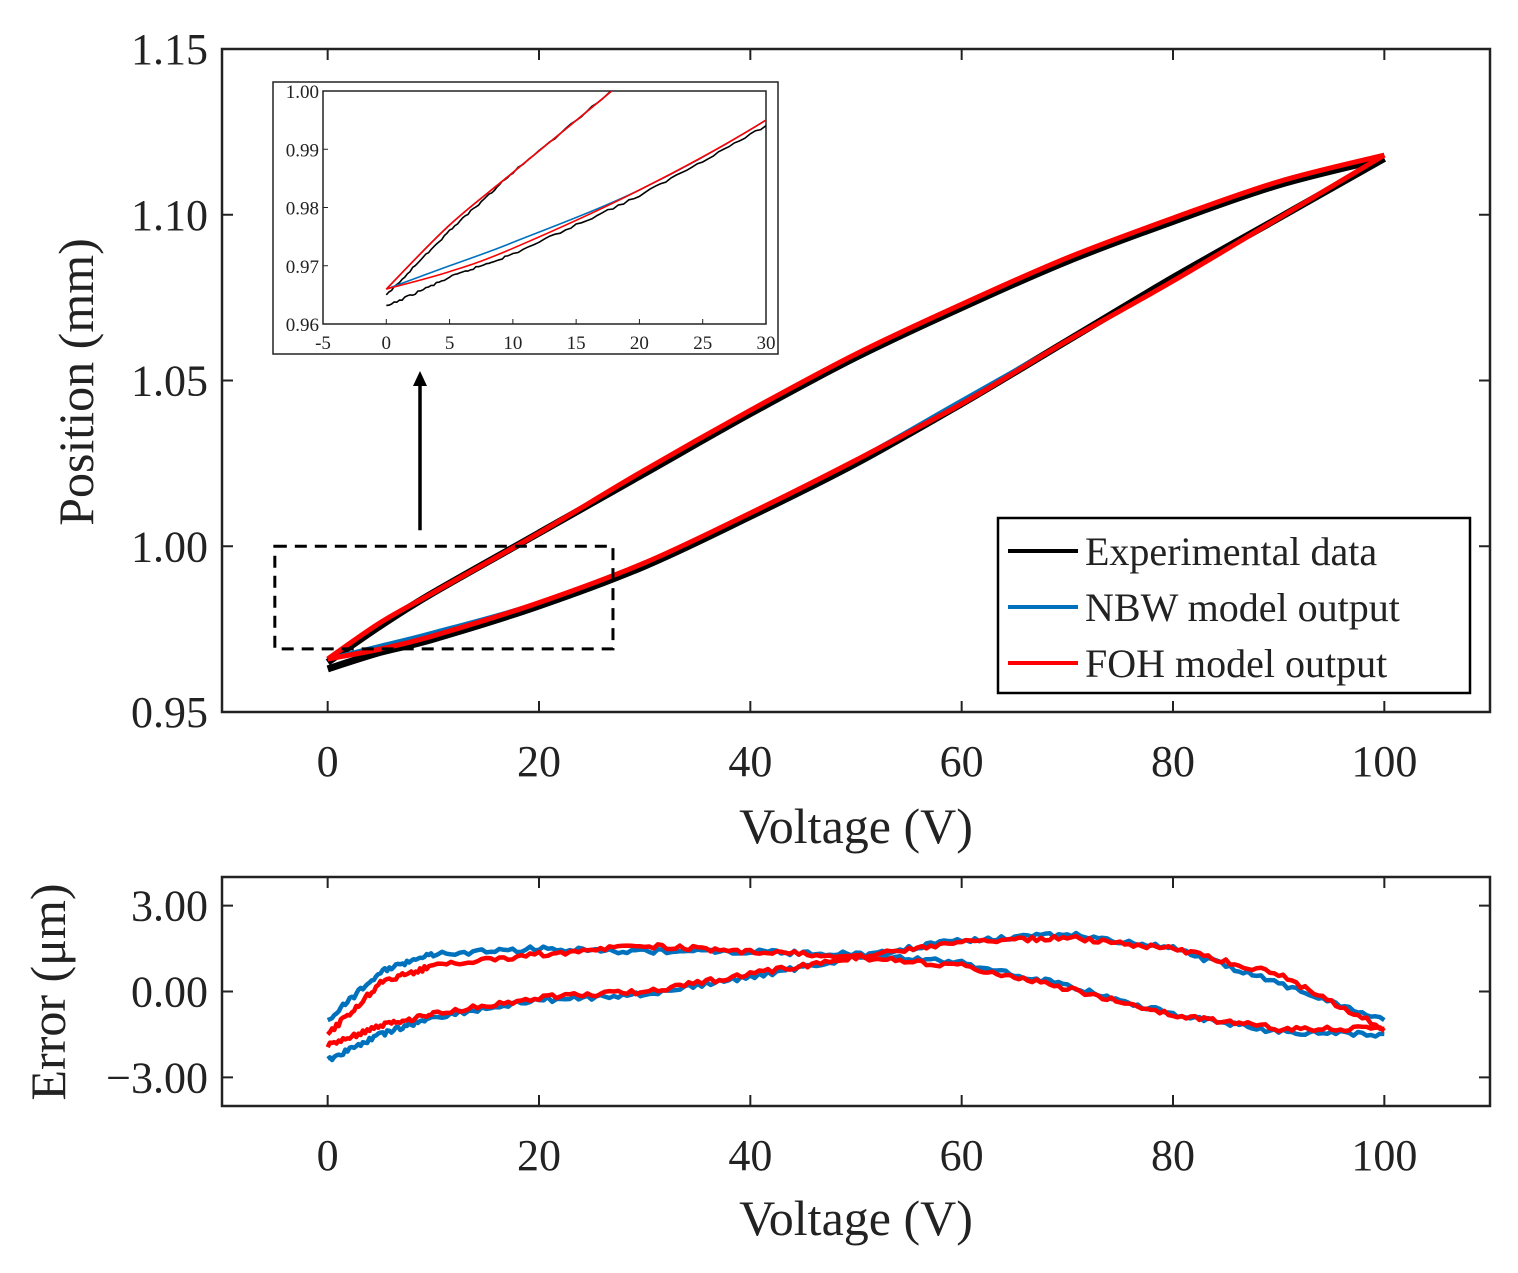 Image resolution: width=1518 pixels, height=1273 pixels. Describe the element at coordinates (169, 49) in the screenshot. I see `position-y-tick-label: 1.15` at that location.